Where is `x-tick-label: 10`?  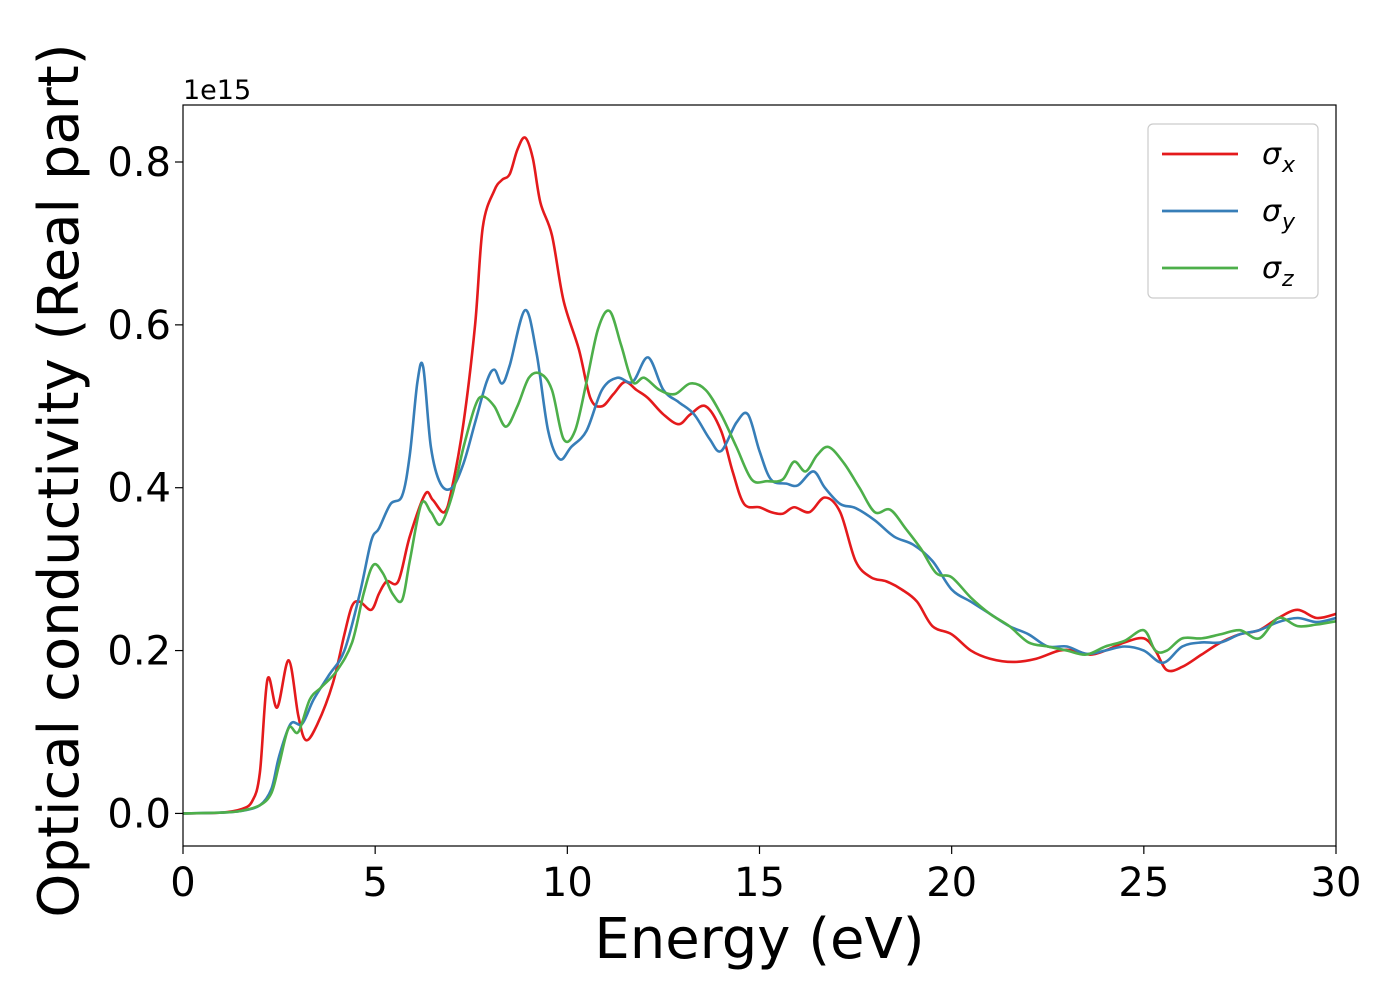 x-tick-label: 10 is located at coordinates (567, 883).